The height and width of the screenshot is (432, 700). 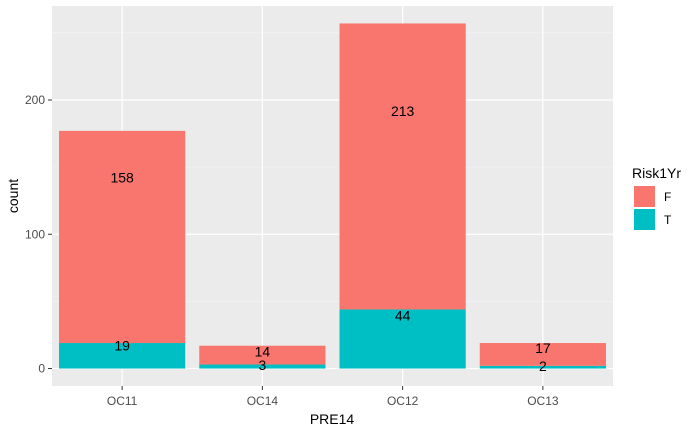 I want to click on y-axis-title: count, so click(x=13, y=196).